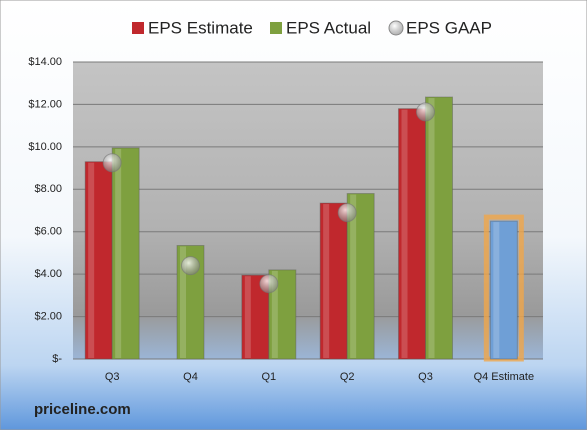 This screenshot has width=587, height=435. Describe the element at coordinates (45, 62) in the screenshot. I see `y-tick-label: $14.00` at that location.